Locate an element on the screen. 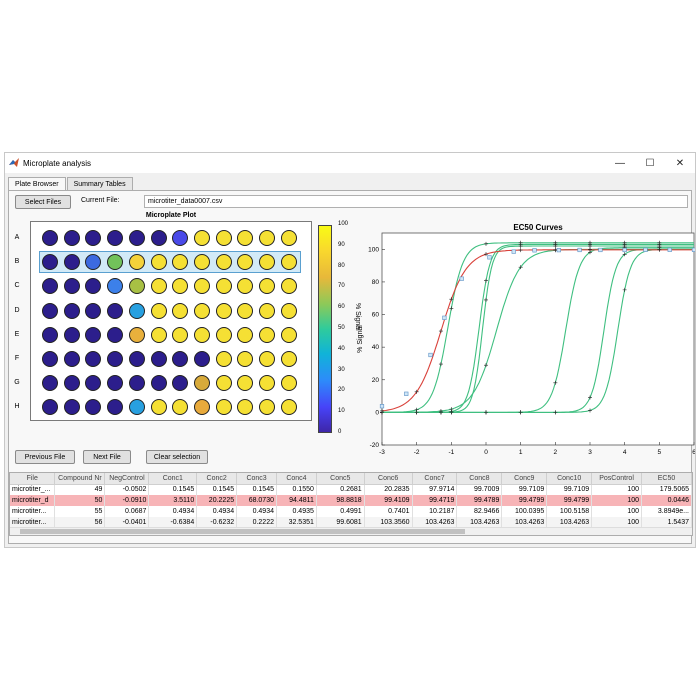  well-e8 is located at coordinates (201, 334).